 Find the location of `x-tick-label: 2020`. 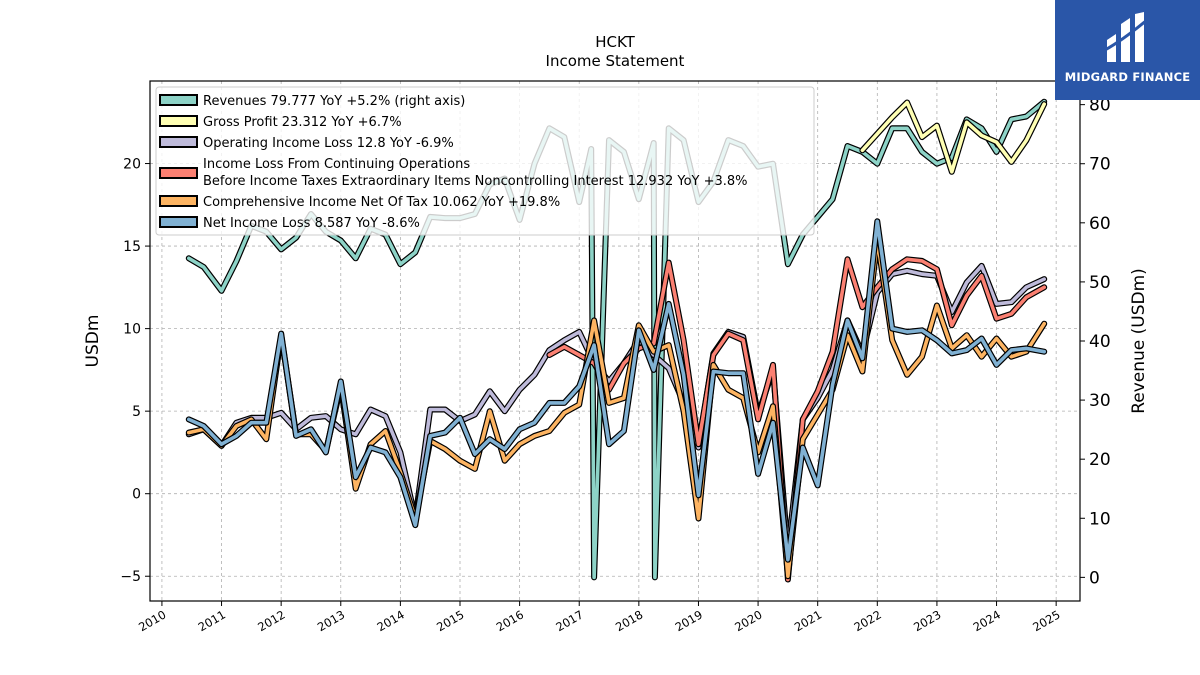

x-tick-label: 2020 is located at coordinates (748, 620).